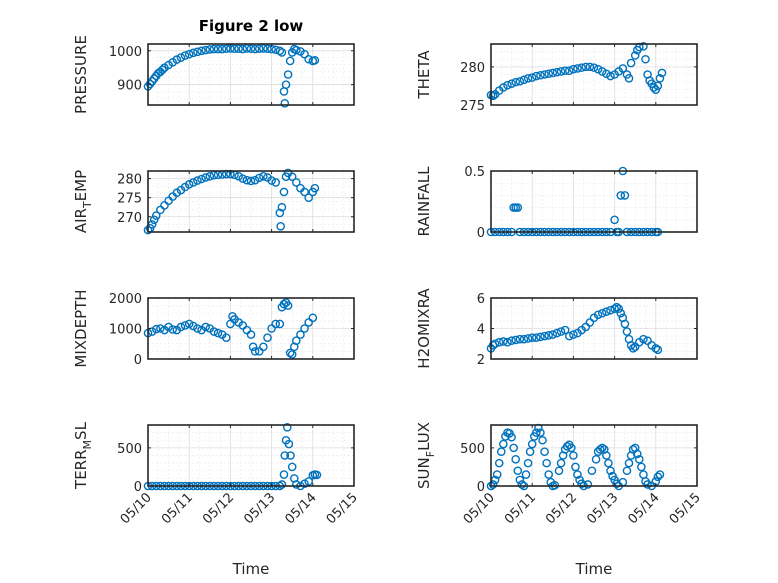 The height and width of the screenshot is (583, 778). Describe the element at coordinates (561, 508) in the screenshot. I see `x-tick-label: 05/12` at that location.